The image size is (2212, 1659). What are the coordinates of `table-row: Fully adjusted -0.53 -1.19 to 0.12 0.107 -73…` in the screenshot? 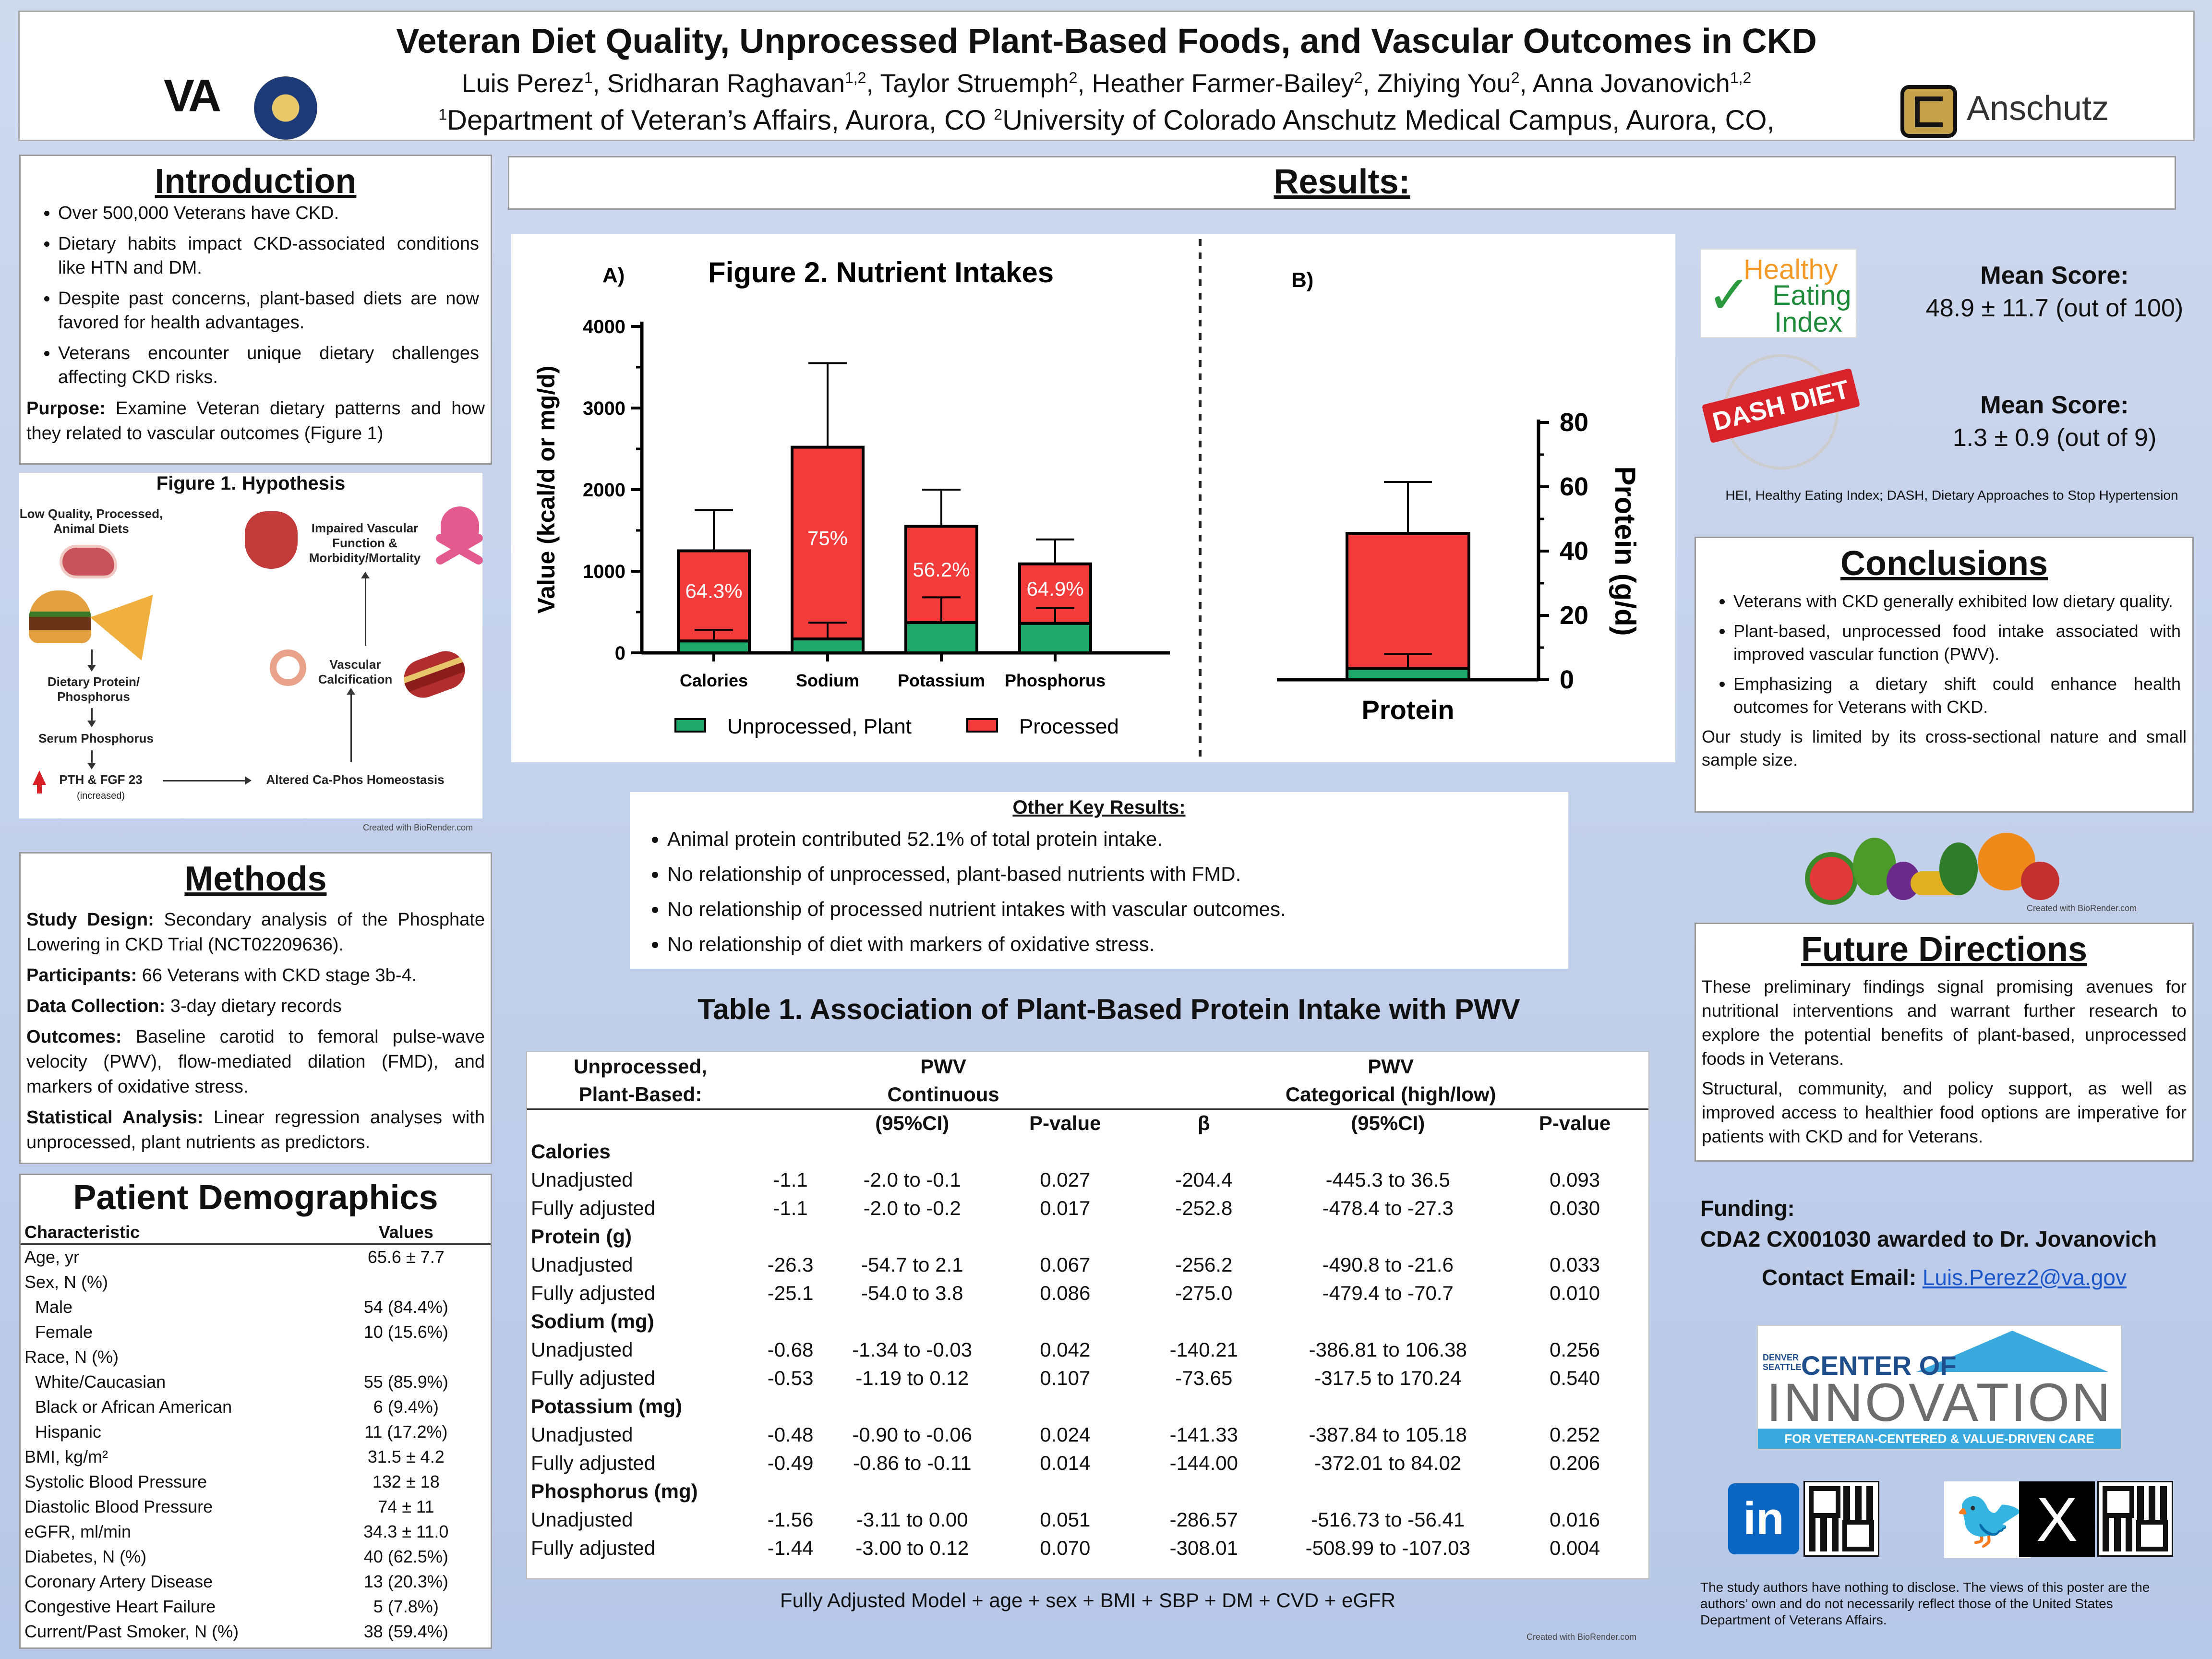 It's located at (1087, 1378).